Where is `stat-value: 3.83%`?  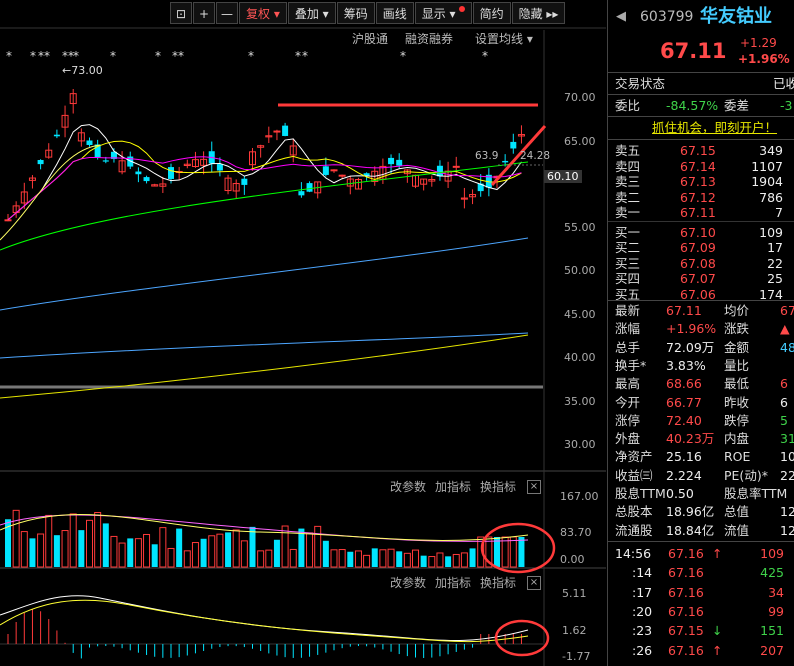 stat-value: 3.83% is located at coordinates (686, 365).